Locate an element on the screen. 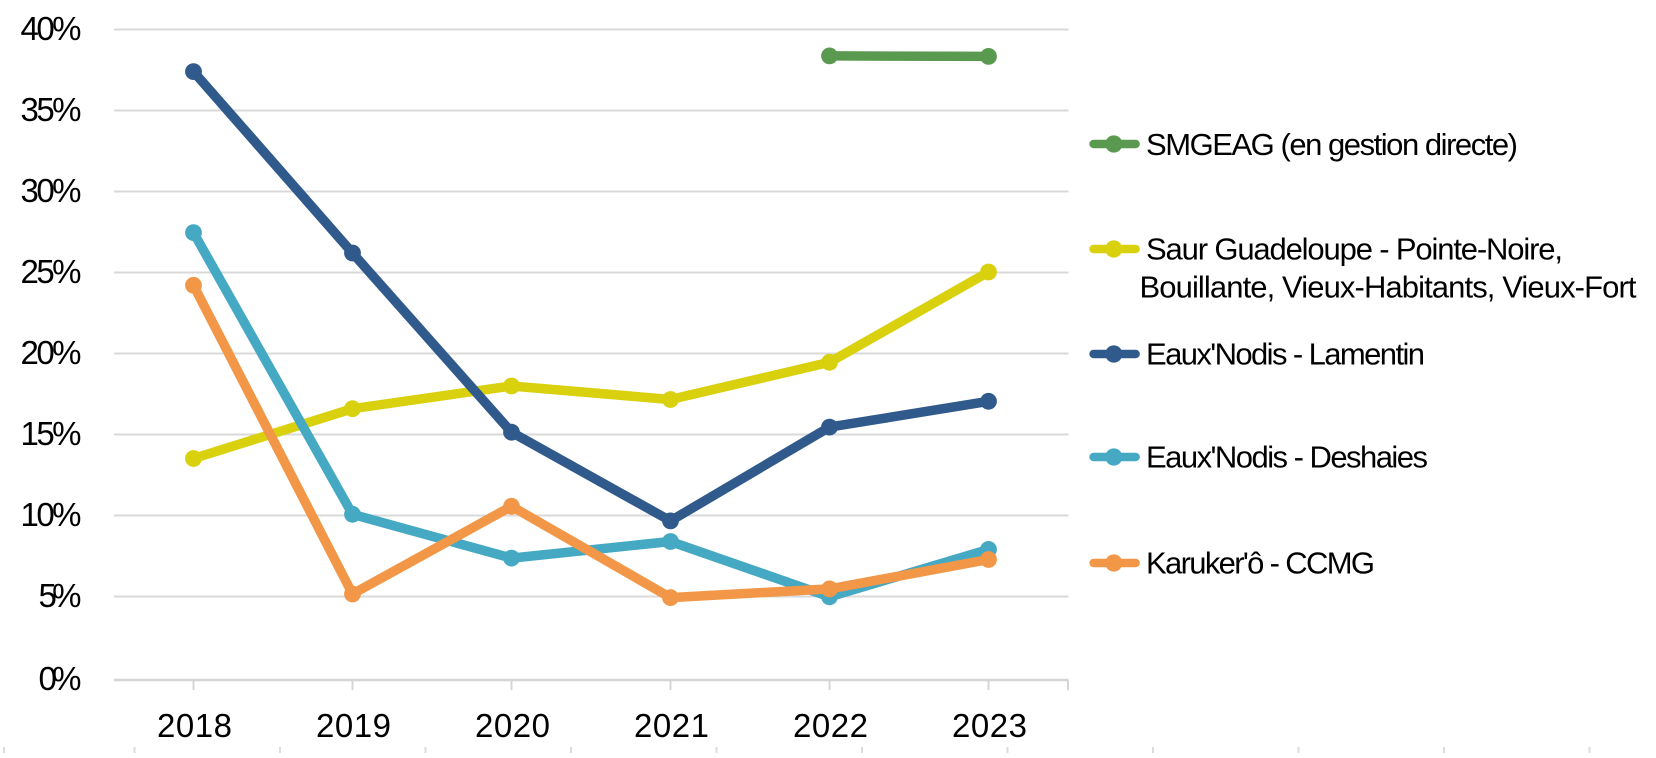 This screenshot has height=758, width=1656. svg-text: 25% is located at coordinates (51, 271).